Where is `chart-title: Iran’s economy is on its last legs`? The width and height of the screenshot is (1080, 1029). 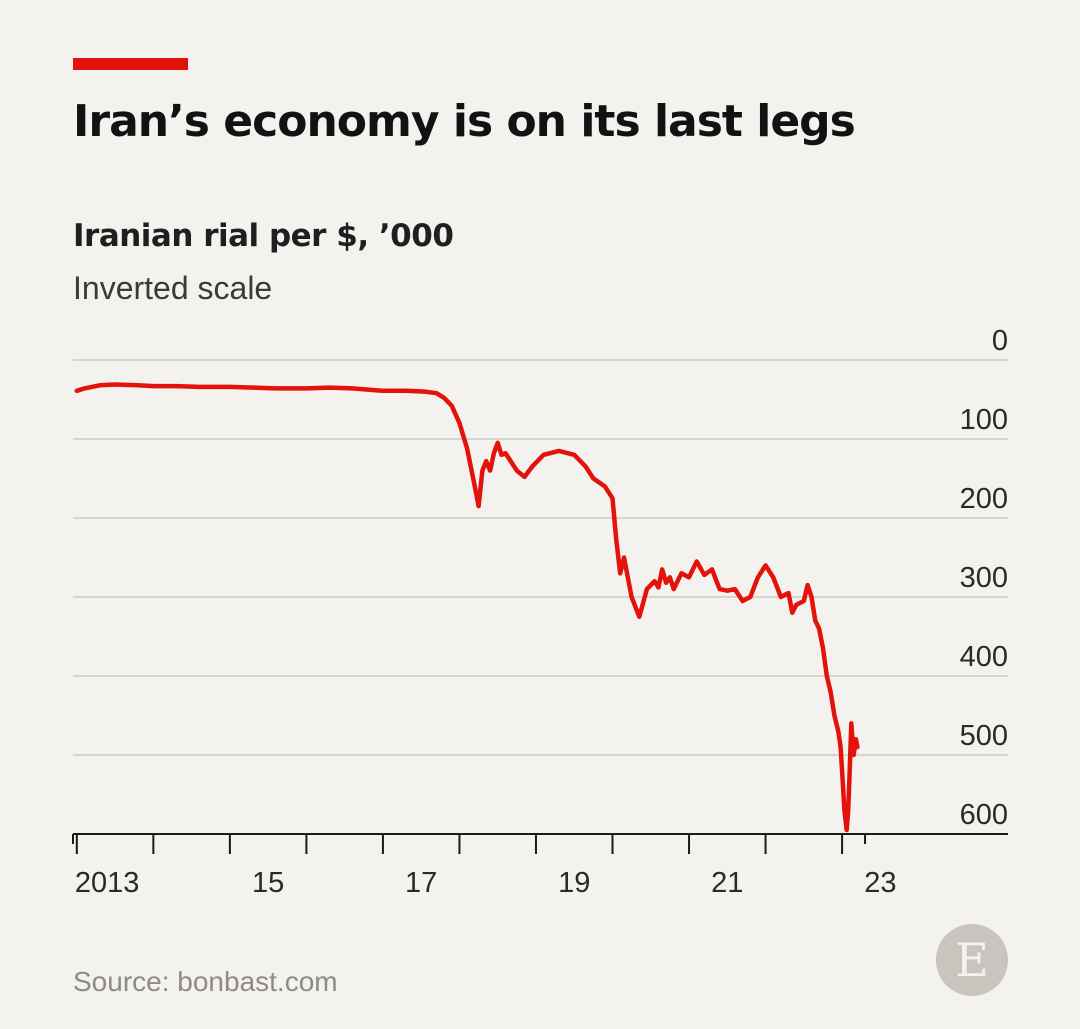
chart-title: Iran’s economy is on its last legs is located at coordinates (464, 121).